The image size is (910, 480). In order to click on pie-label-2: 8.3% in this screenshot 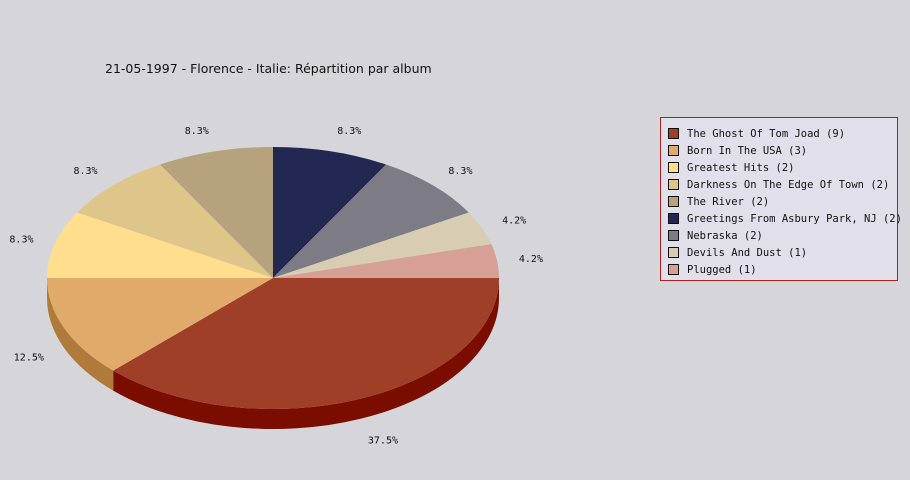, I will do `click(21, 239)`.